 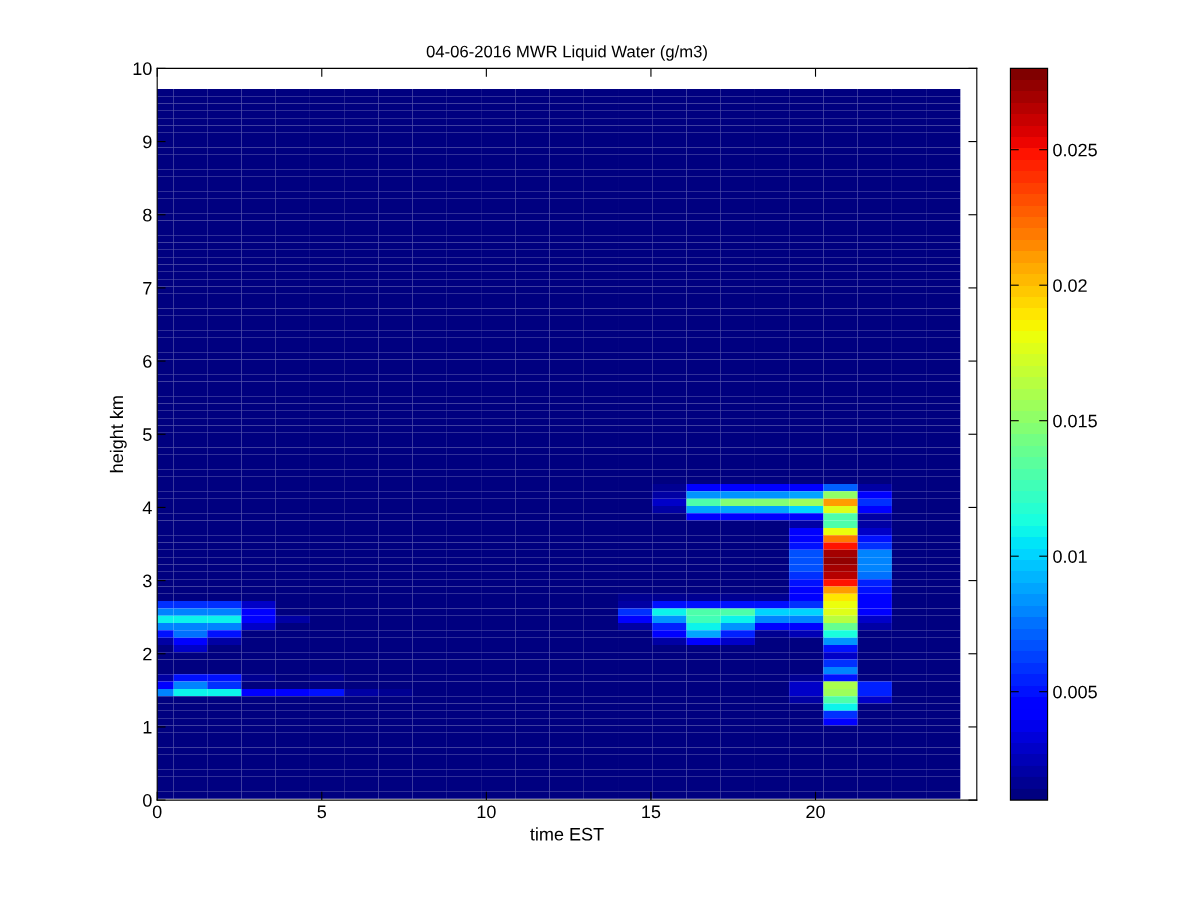 I want to click on y-tick-label: 4, so click(x=147, y=507).